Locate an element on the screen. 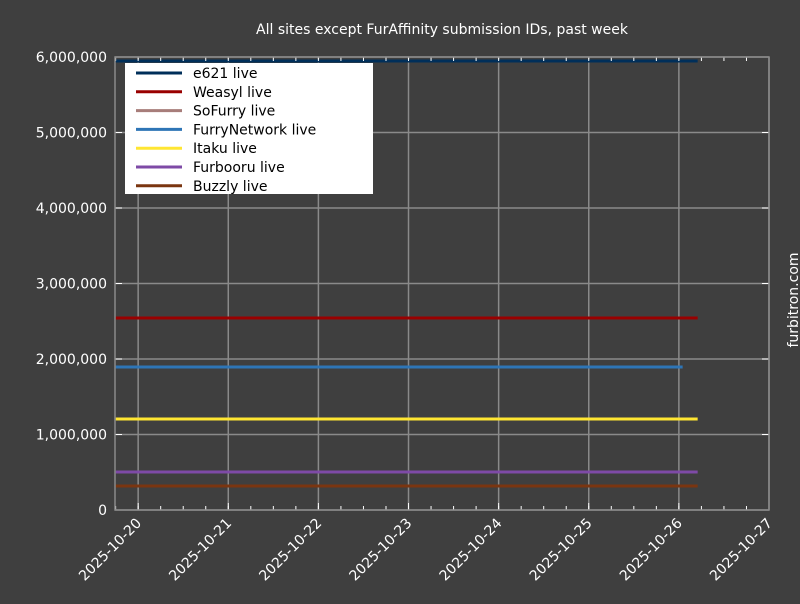 Image resolution: width=800 pixels, height=604 pixels. y-tick-label: 3,000,000 is located at coordinates (71, 285).